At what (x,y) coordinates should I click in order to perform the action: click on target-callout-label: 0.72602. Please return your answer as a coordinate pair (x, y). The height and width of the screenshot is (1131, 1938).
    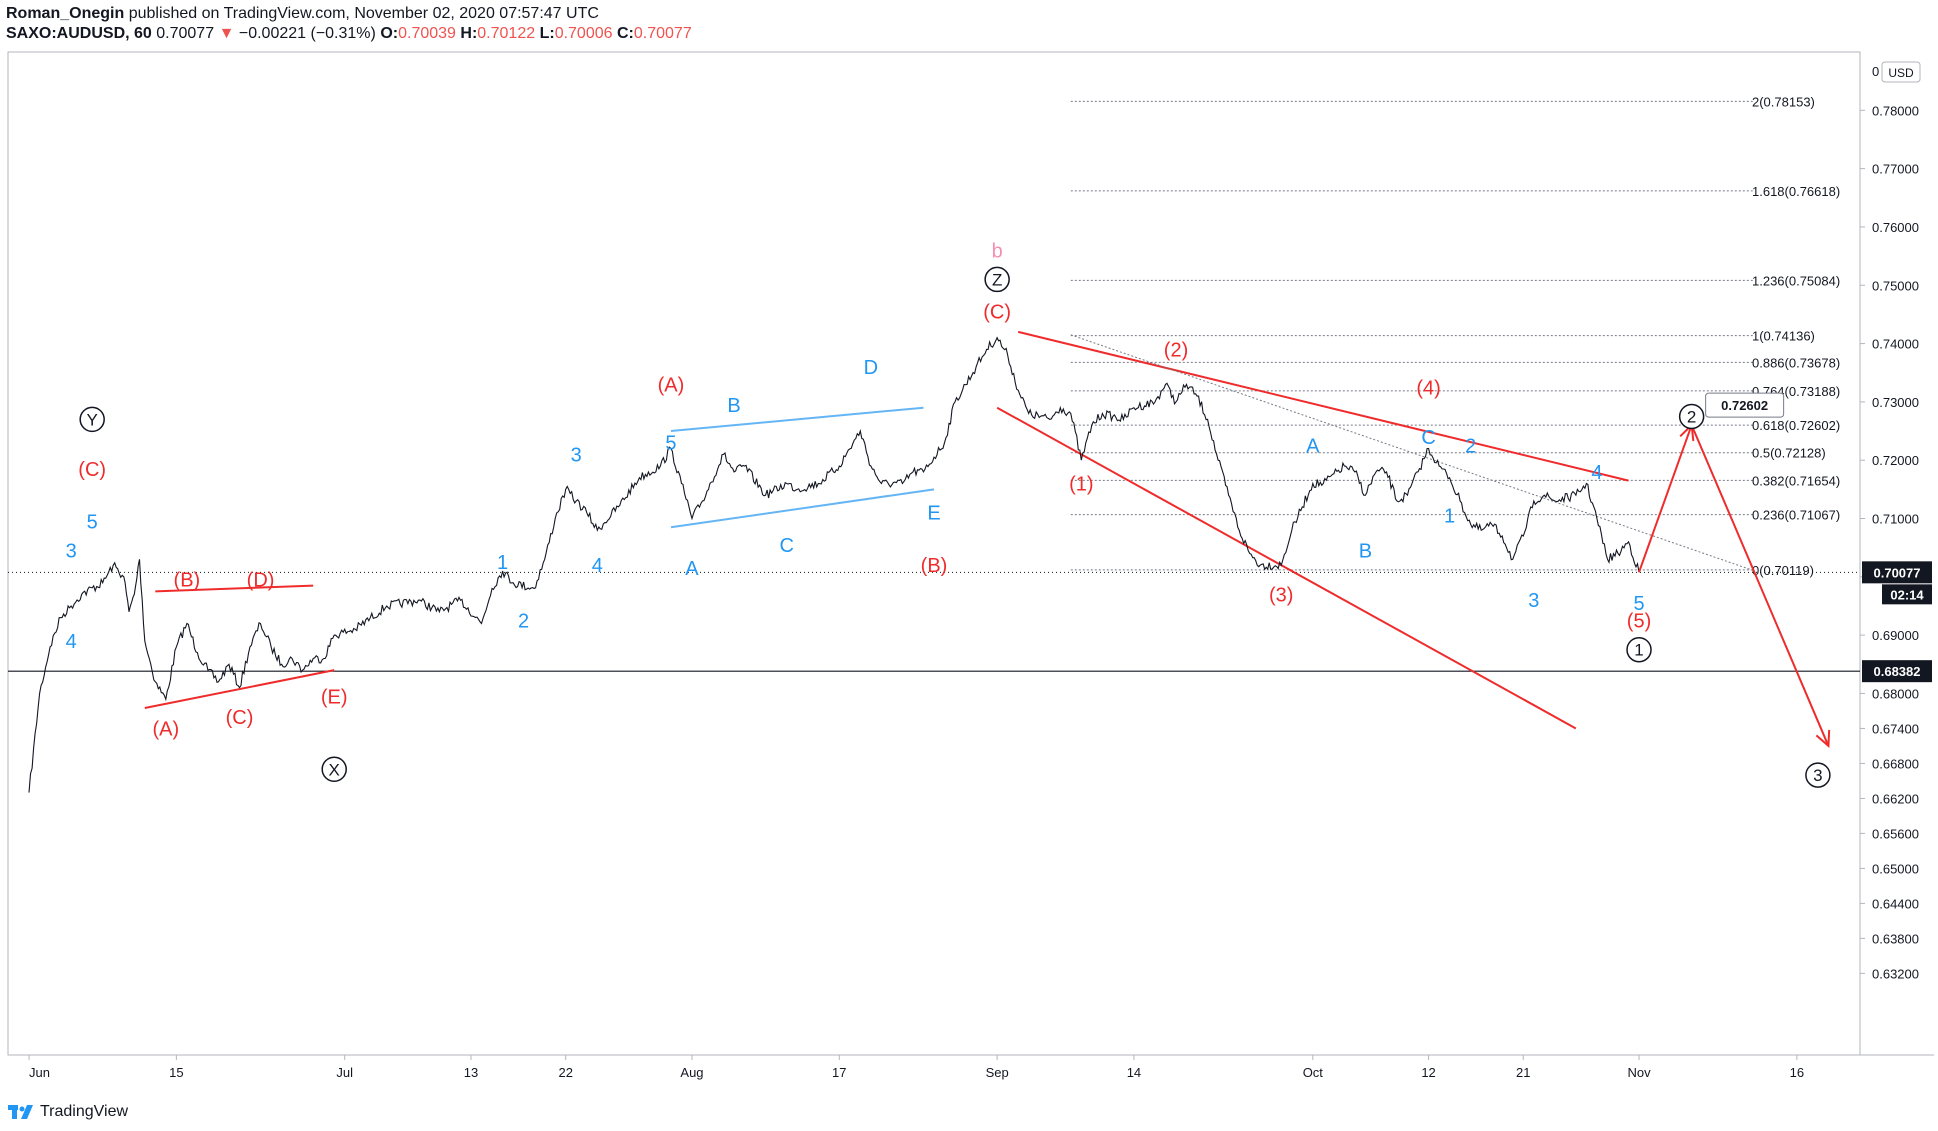
    Looking at the image, I should click on (1744, 405).